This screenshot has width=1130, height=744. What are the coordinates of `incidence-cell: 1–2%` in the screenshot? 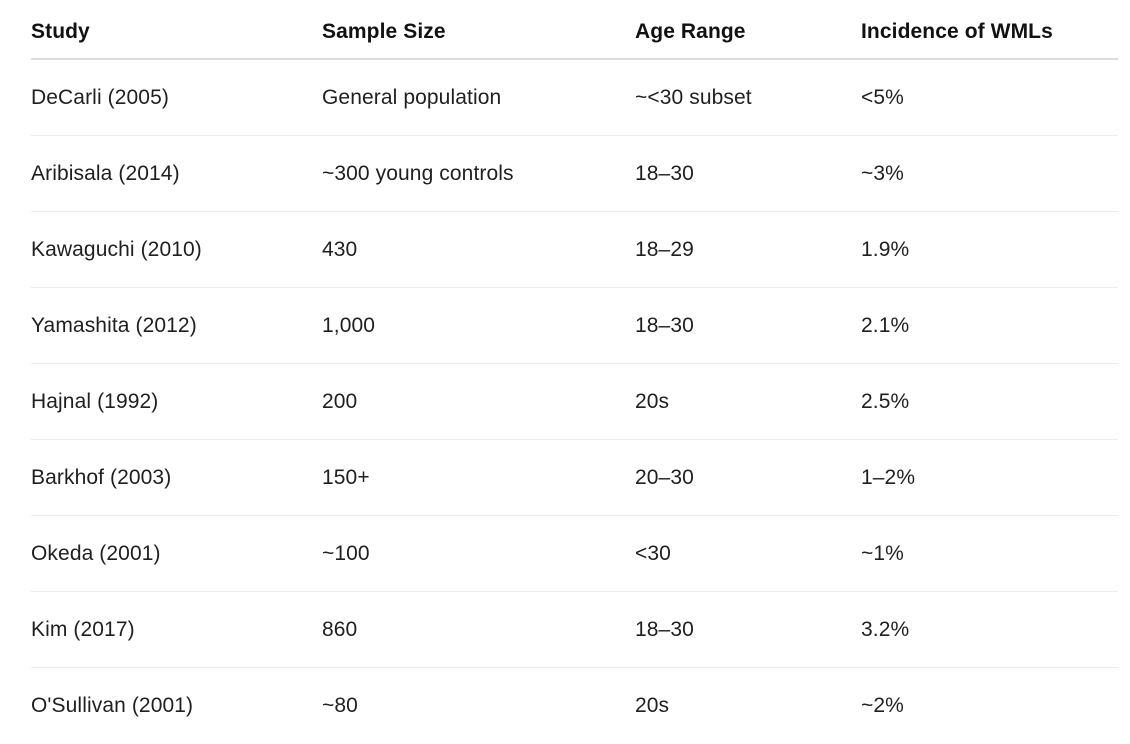 It's located at (888, 477).